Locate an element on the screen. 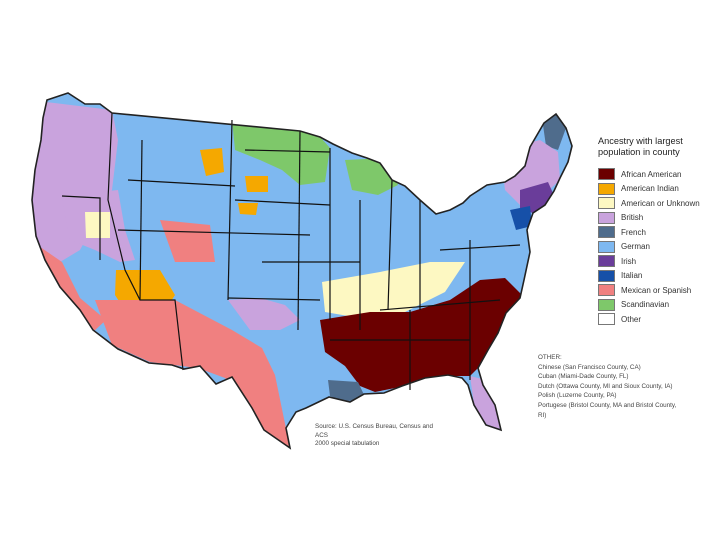 The image size is (720, 540). american-indian-region-pine-ridge is located at coordinates (248, 209).